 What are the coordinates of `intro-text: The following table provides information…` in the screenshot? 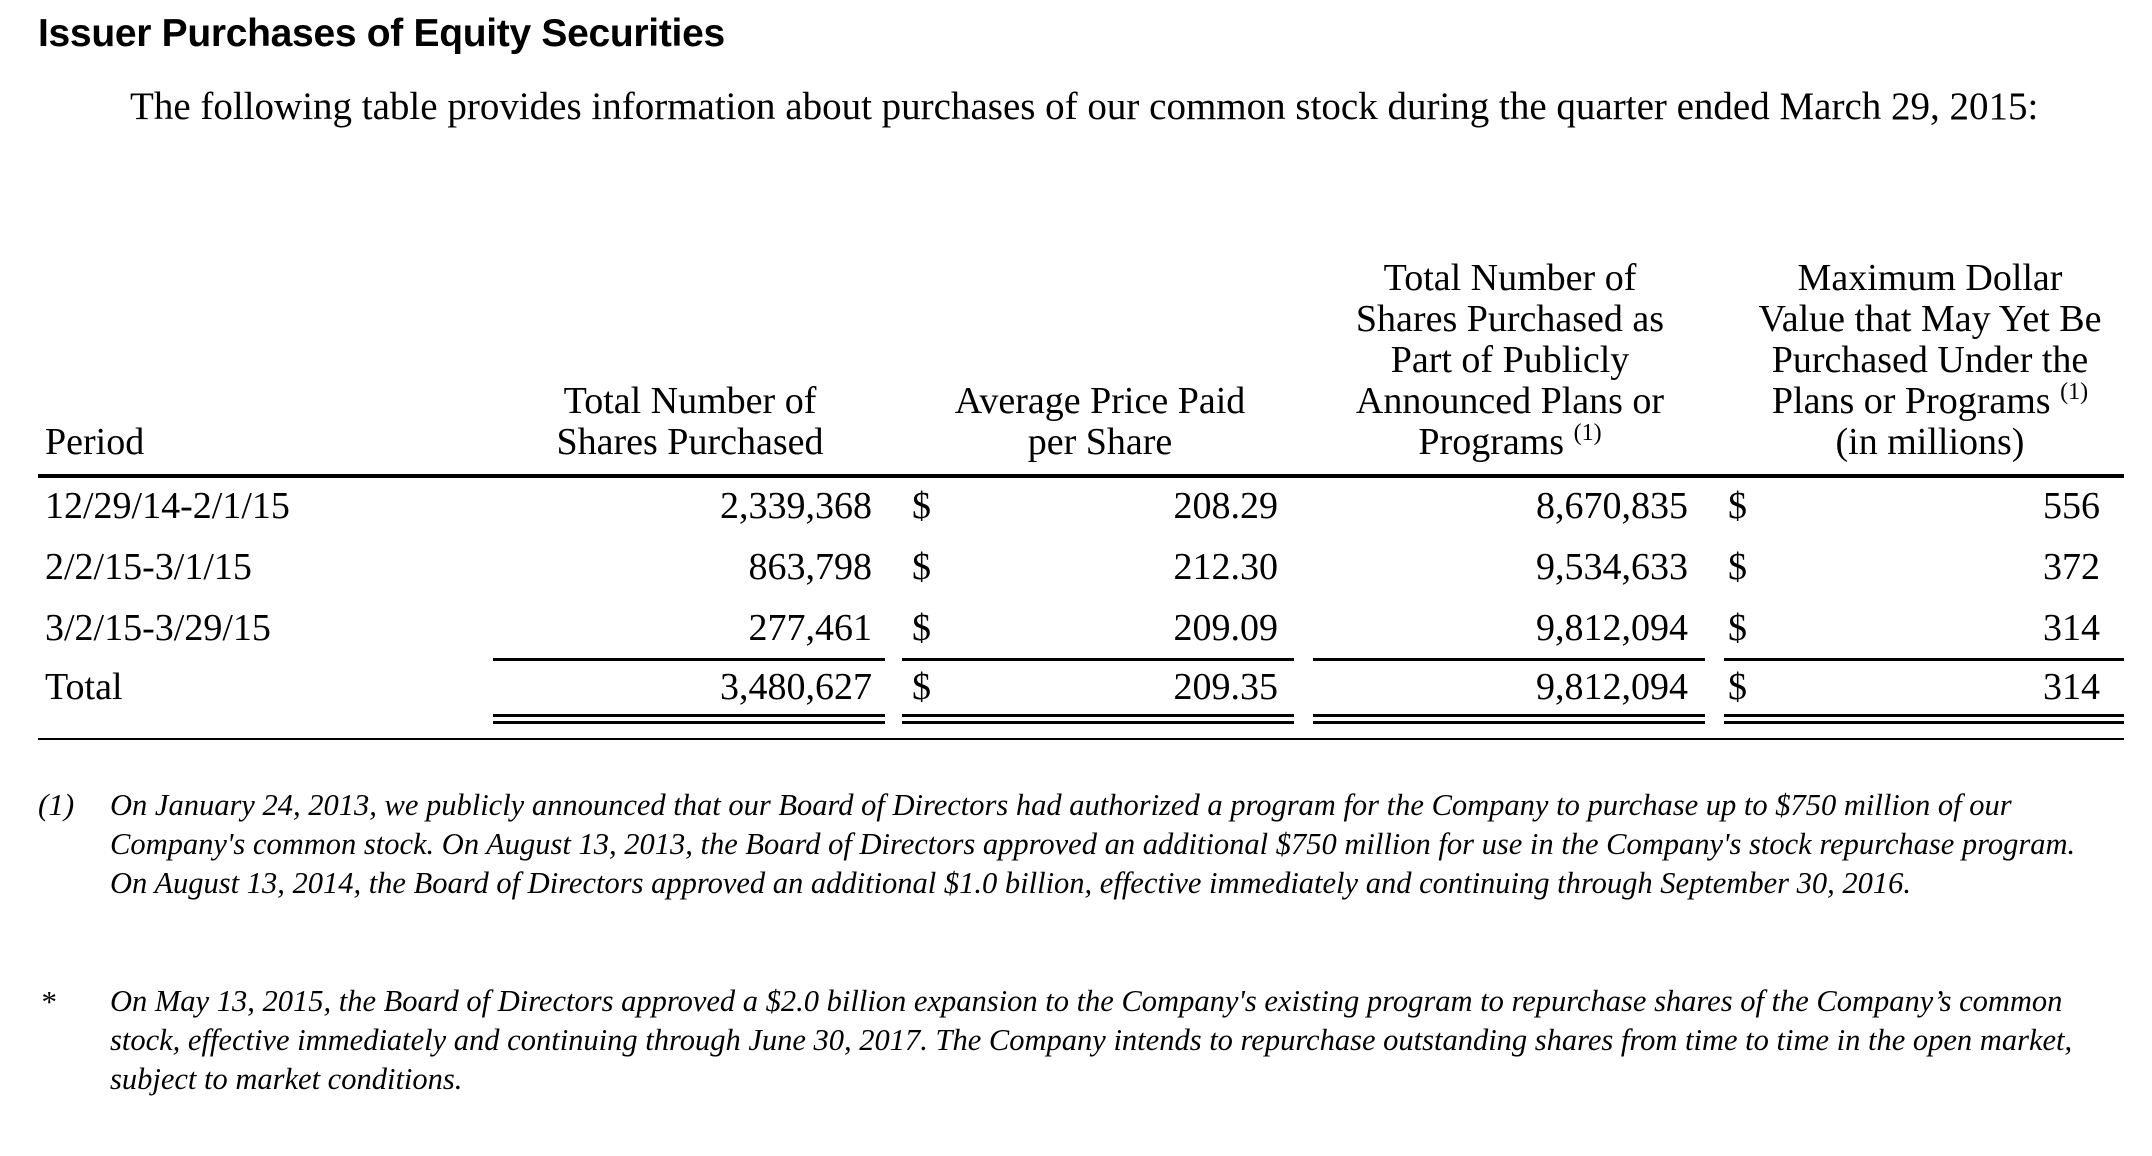 It's located at (1084, 106).